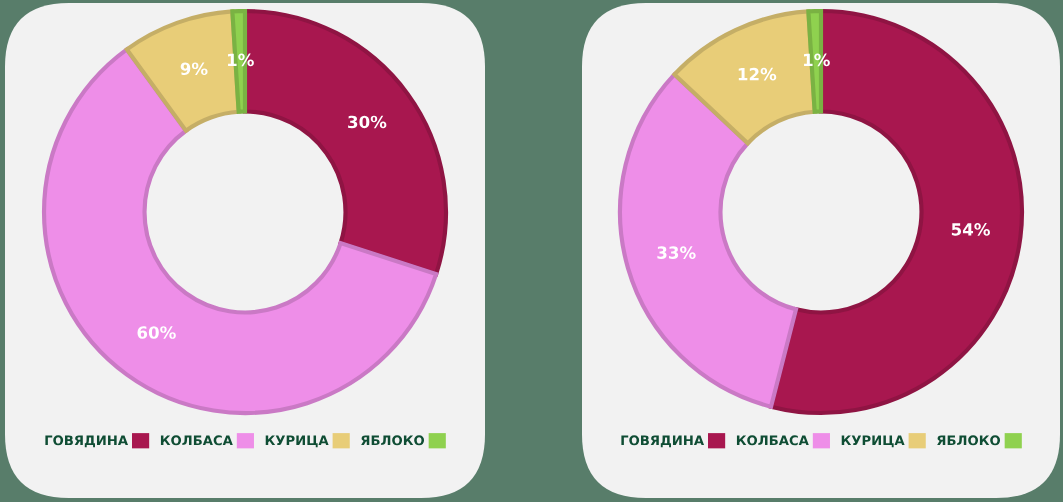  I want to click on data-label: 54%, so click(970, 229).